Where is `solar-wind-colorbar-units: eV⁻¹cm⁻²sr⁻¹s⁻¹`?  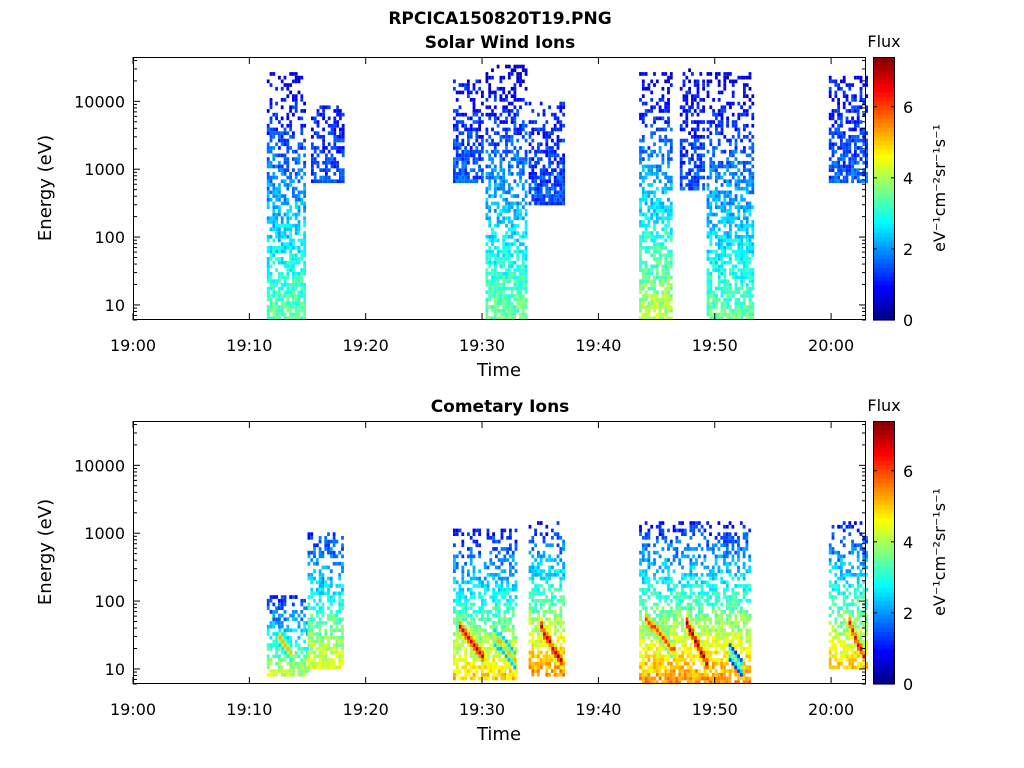 solar-wind-colorbar-units: eV⁻¹cm⁻²sr⁻¹s⁻¹ is located at coordinates (939, 188).